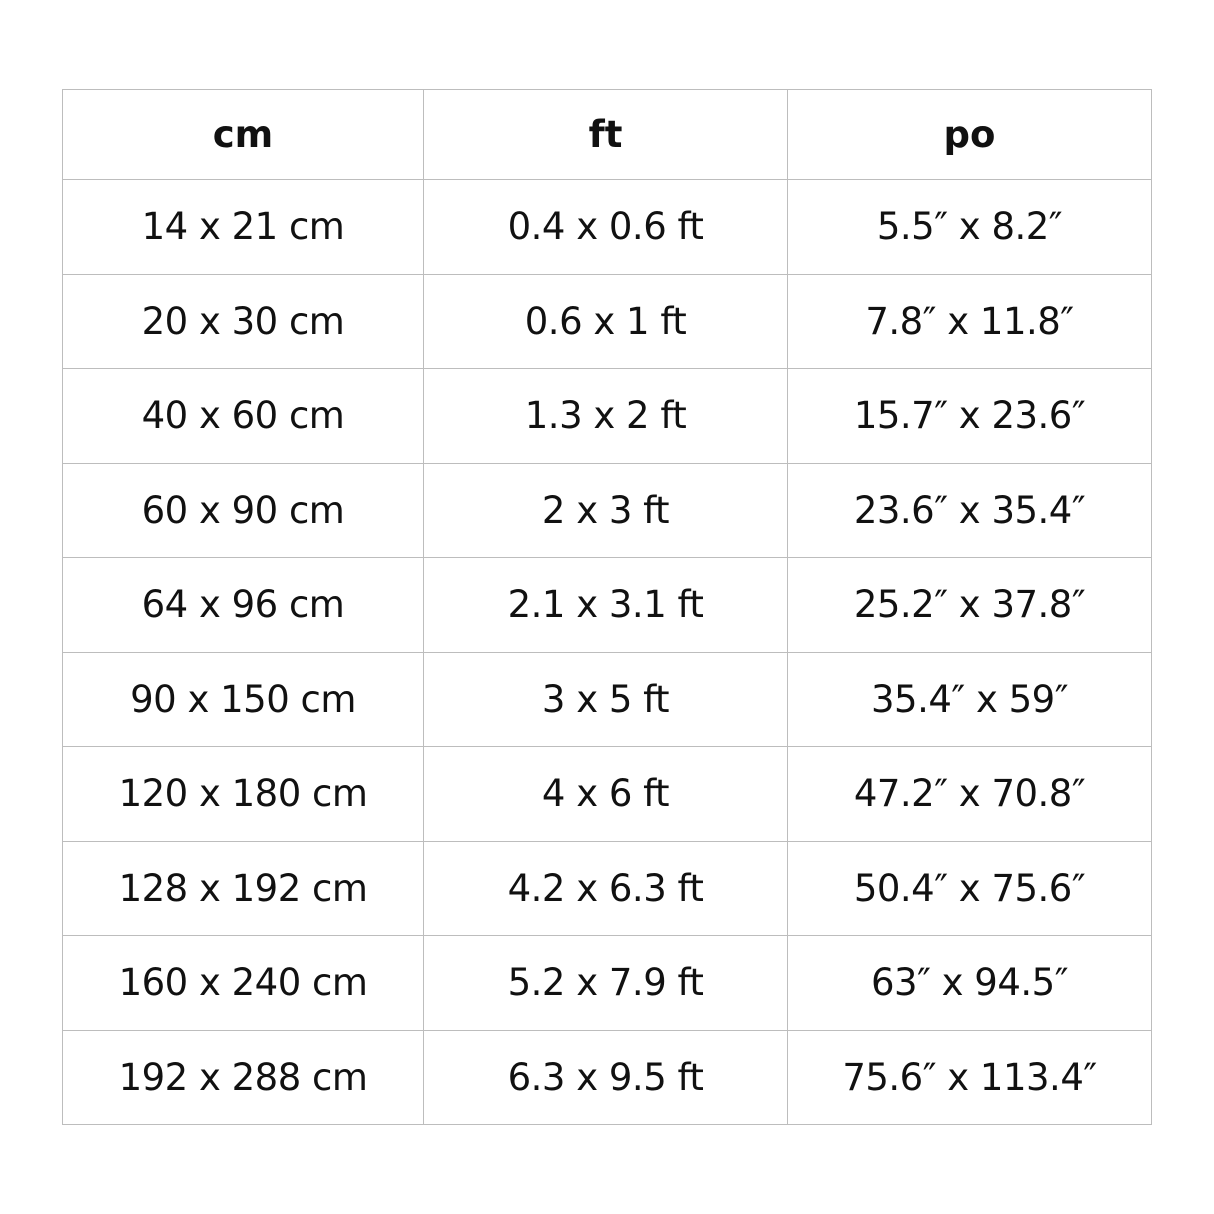 This screenshot has height=1214, width=1214. I want to click on cell-po: 25.2″ x 37.8″, so click(969, 605).